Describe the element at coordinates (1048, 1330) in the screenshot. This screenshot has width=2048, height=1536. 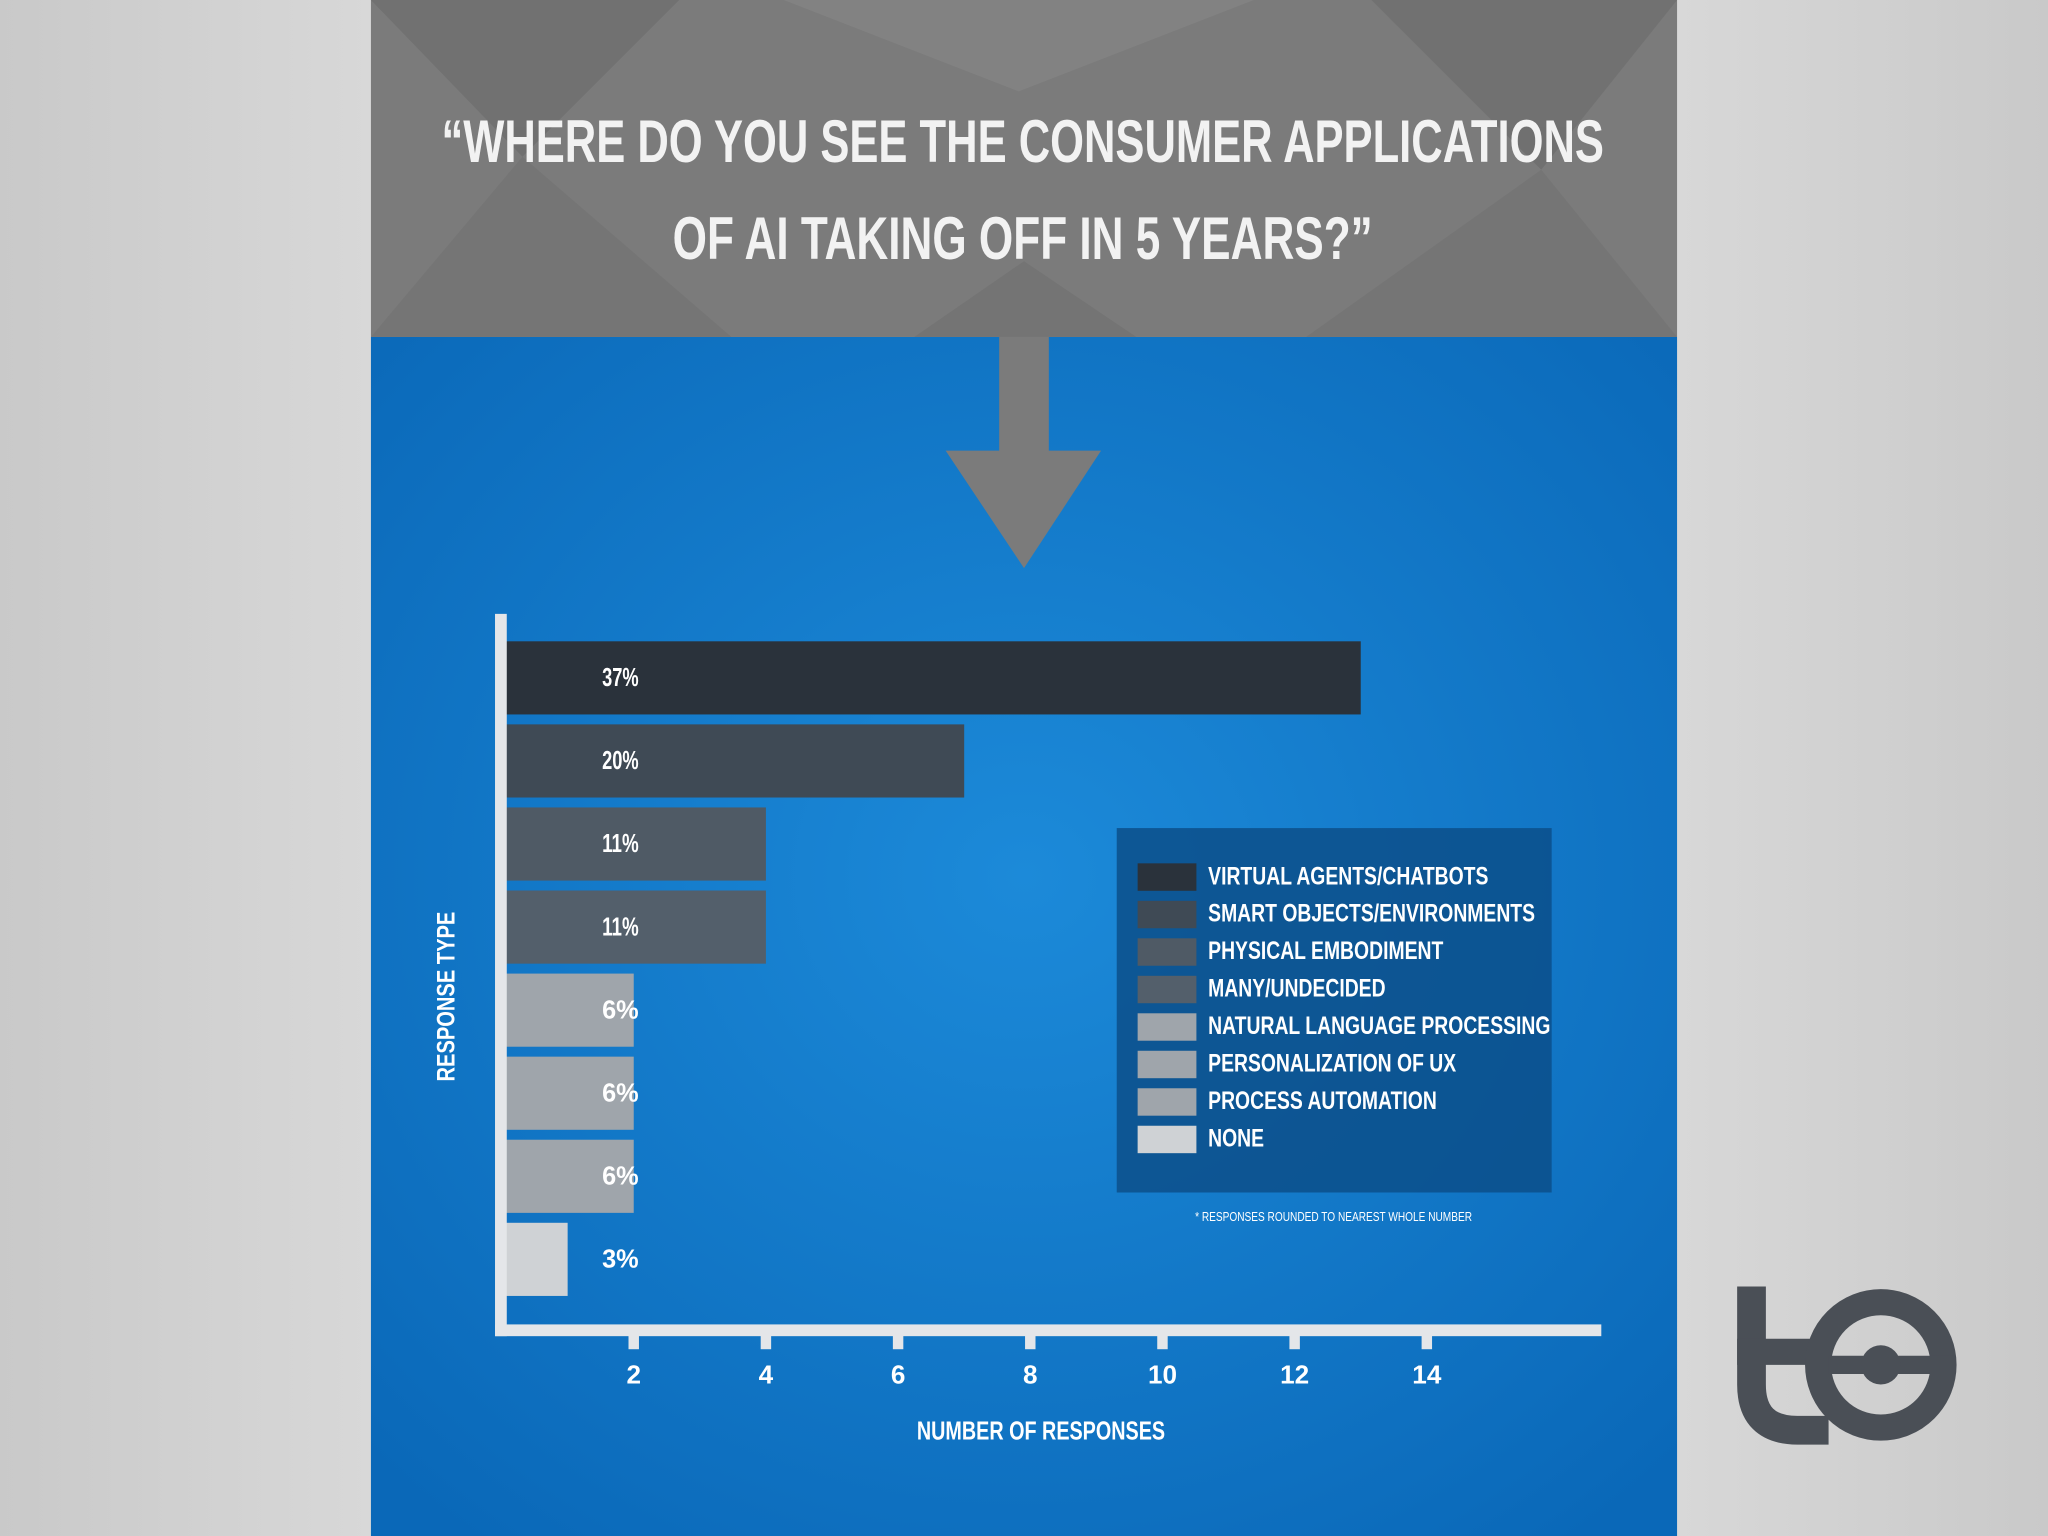
I see `x-axis` at that location.